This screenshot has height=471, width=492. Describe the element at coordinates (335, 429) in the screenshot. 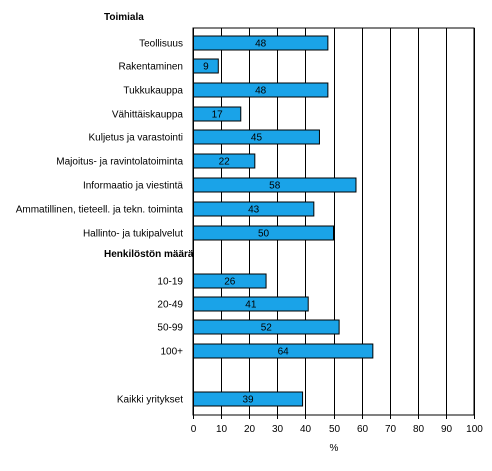

I see `x-tick-label: 50` at that location.